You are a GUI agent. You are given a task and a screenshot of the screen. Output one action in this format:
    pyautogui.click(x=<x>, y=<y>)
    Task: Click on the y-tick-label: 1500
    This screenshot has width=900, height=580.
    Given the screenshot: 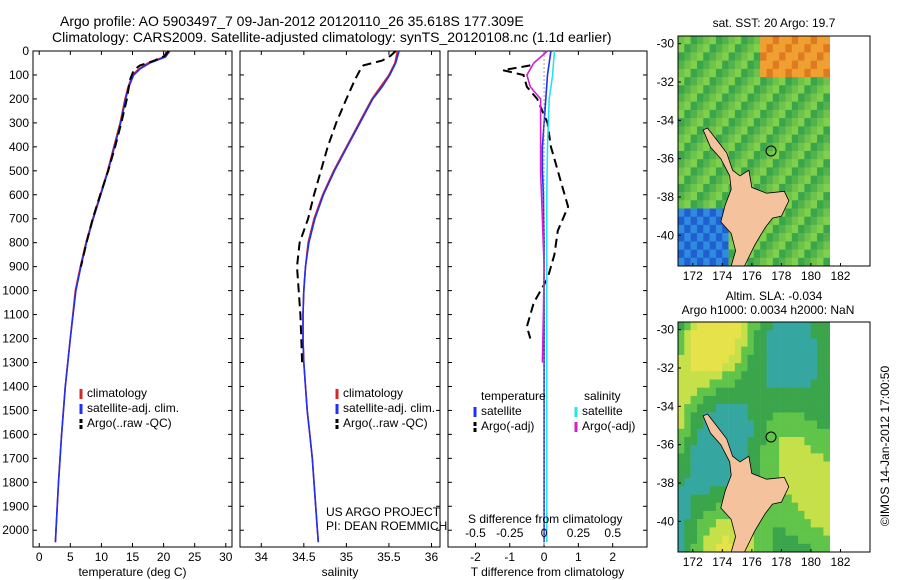 What is the action you would take?
    pyautogui.click(x=15, y=410)
    